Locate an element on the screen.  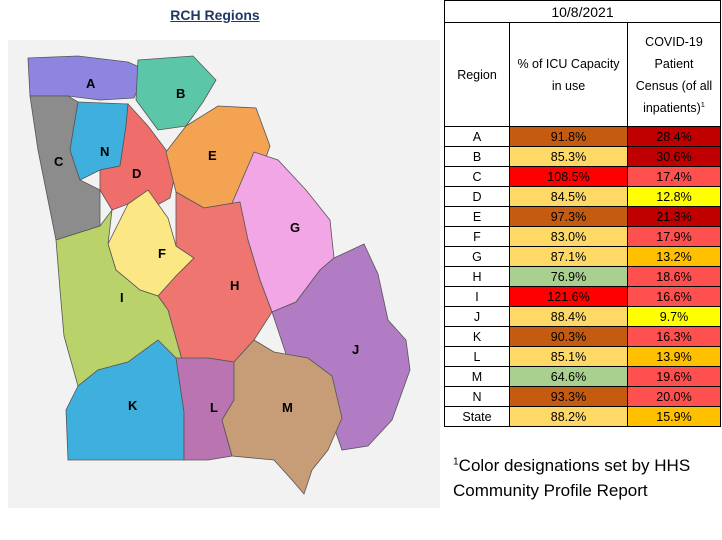
region-label-k: K is located at coordinates (133, 405).